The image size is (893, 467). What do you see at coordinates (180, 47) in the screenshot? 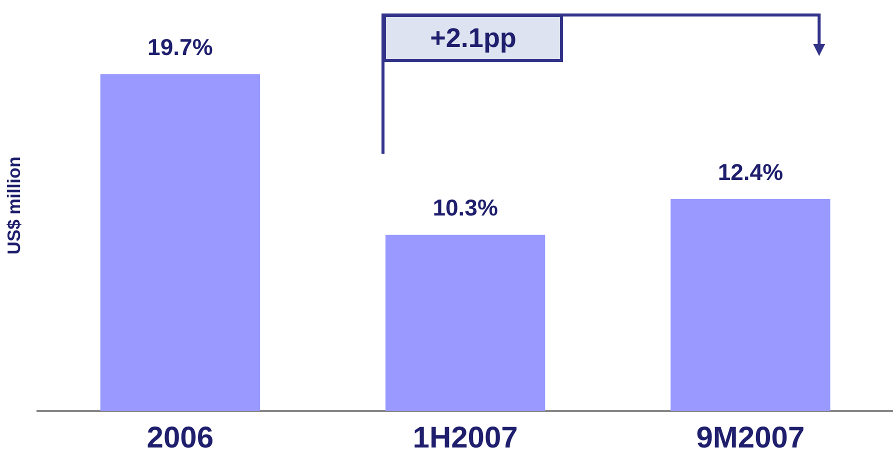
I see `data-label: 19.7%` at bounding box center [180, 47].